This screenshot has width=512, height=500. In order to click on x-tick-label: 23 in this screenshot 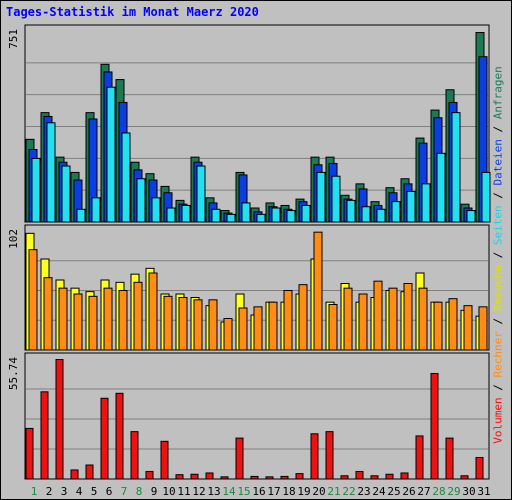, I will do `click(363, 491)`.